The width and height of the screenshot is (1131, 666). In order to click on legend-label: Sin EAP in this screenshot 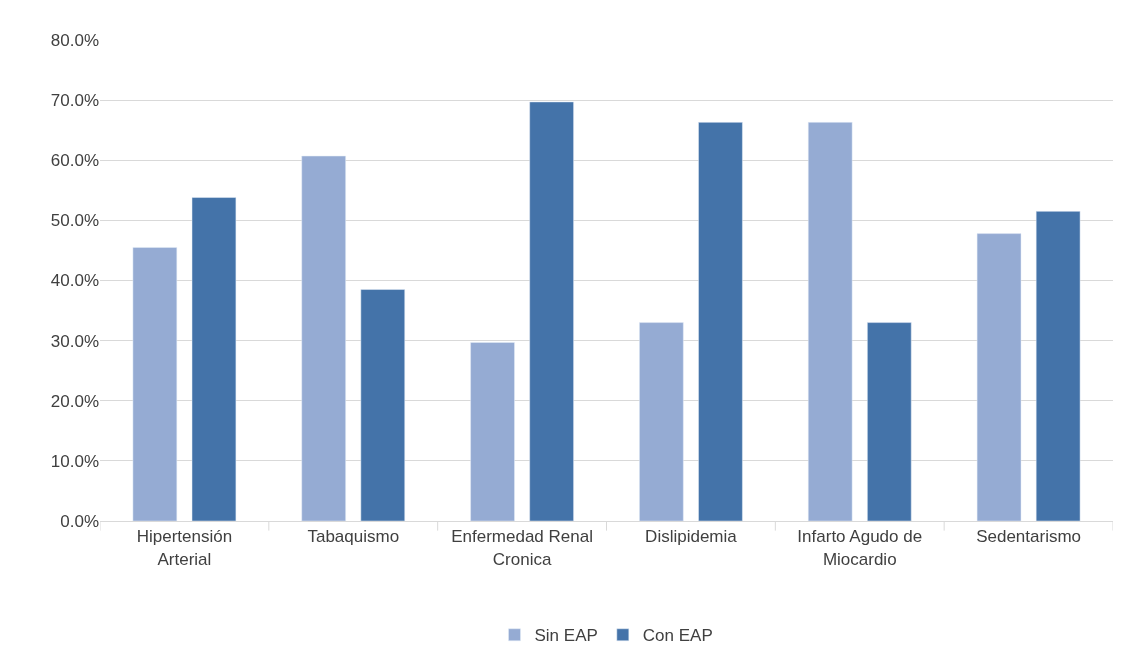, I will do `click(566, 636)`.